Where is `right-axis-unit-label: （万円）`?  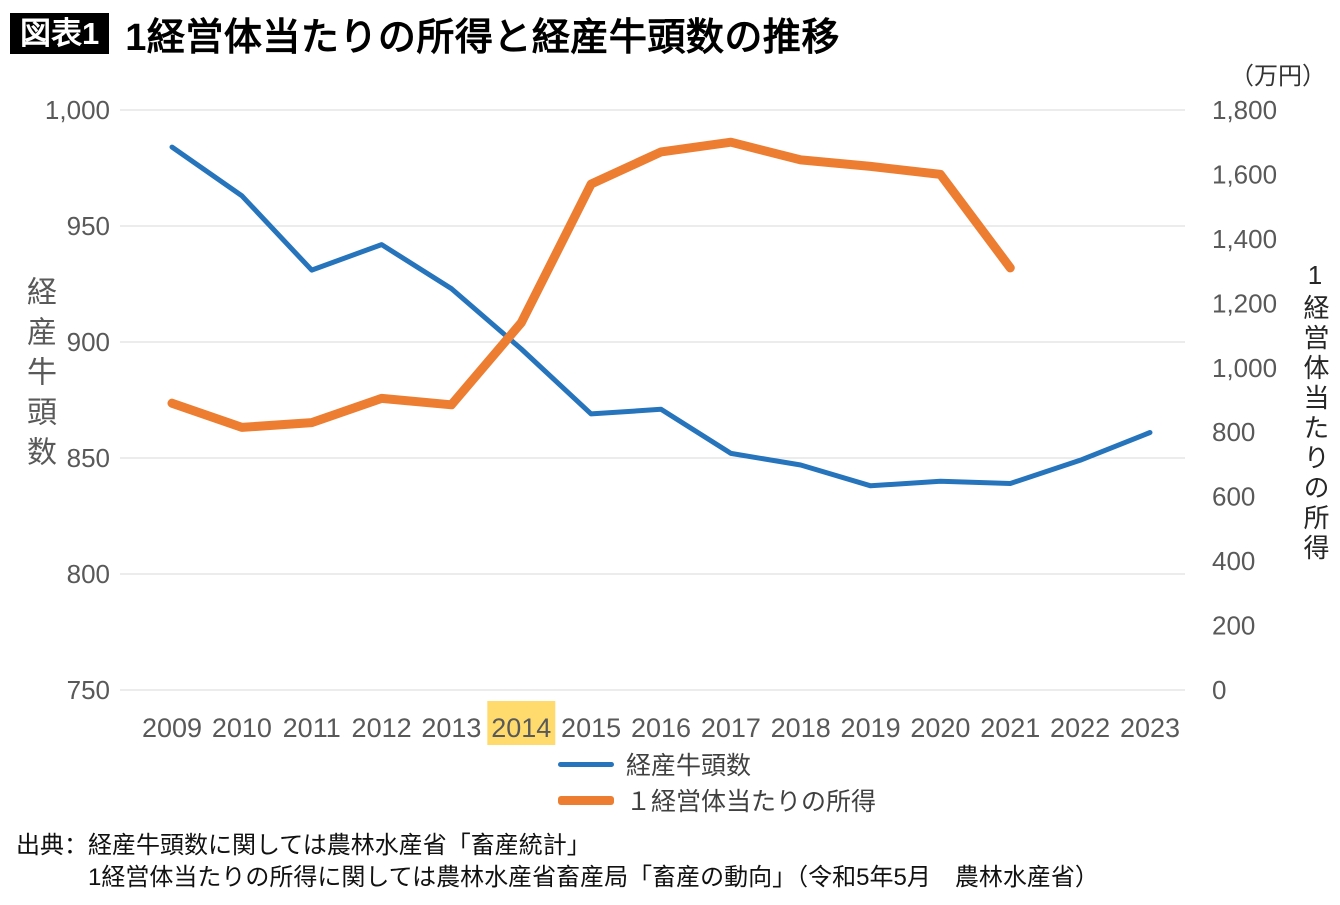
right-axis-unit-label: （万円） is located at coordinates (1278, 76).